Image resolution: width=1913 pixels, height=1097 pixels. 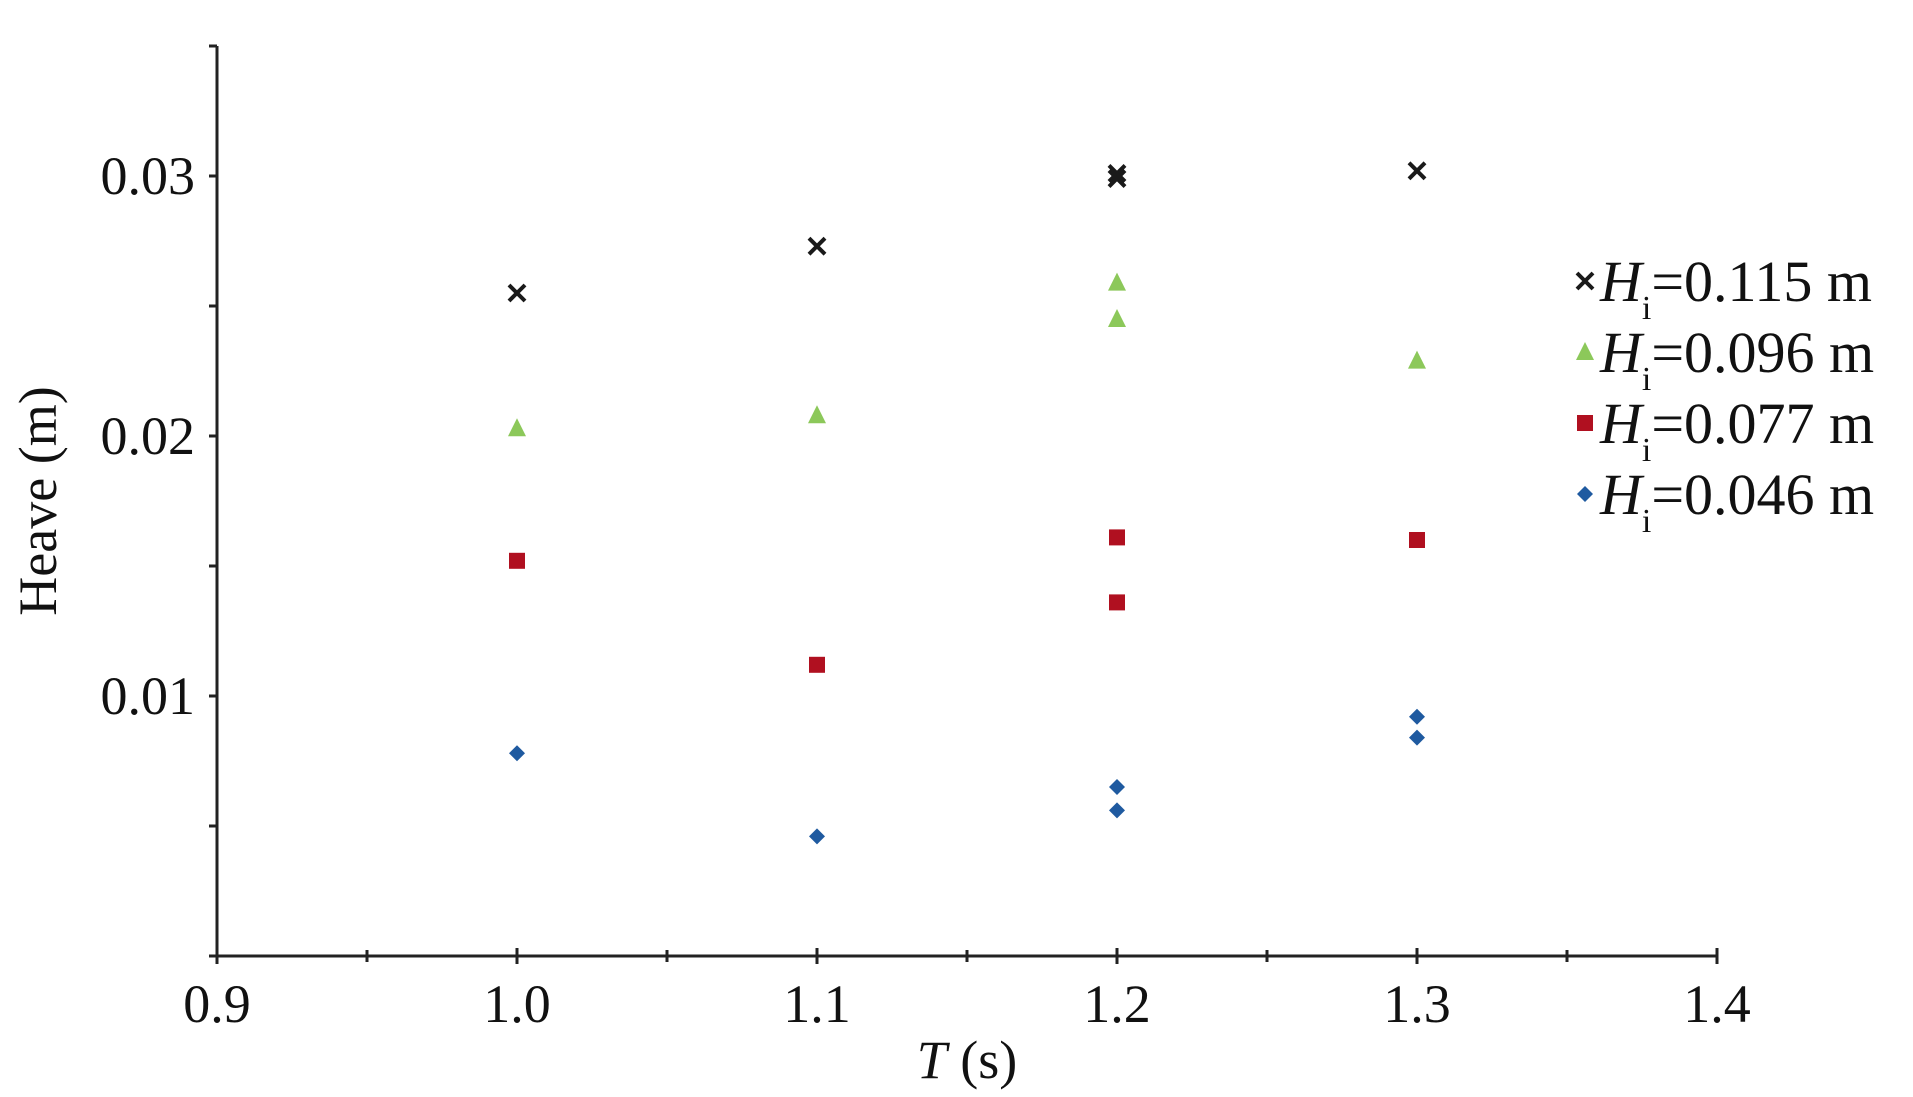 What do you see at coordinates (1117, 1004) in the screenshot?
I see `x-tick-label: 1.2` at bounding box center [1117, 1004].